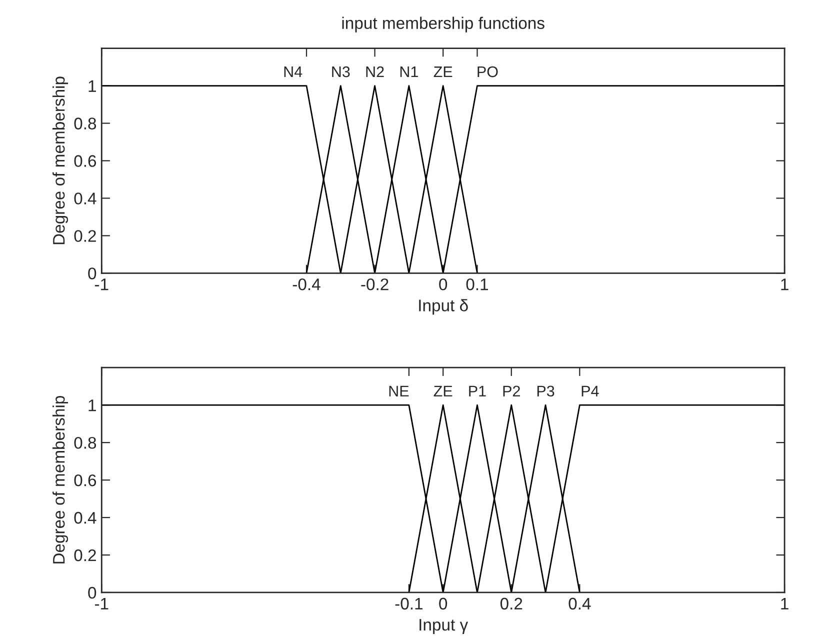  What do you see at coordinates (341, 72) in the screenshot?
I see `annotation: N3` at bounding box center [341, 72].